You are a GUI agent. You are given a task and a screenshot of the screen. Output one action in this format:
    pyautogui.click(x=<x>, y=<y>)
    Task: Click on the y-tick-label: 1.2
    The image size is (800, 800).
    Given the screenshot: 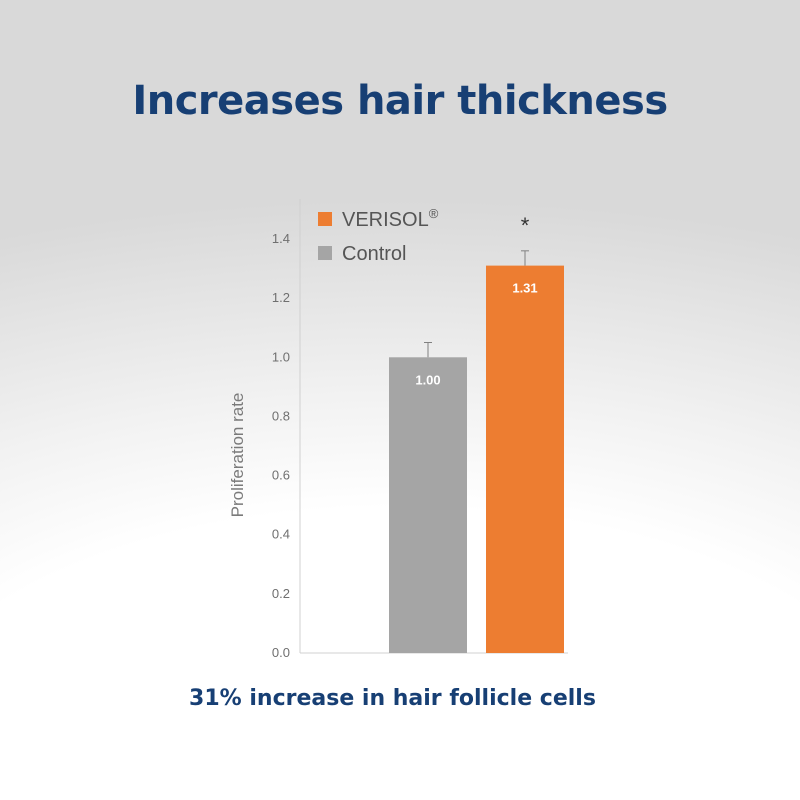 What is the action you would take?
    pyautogui.click(x=281, y=297)
    